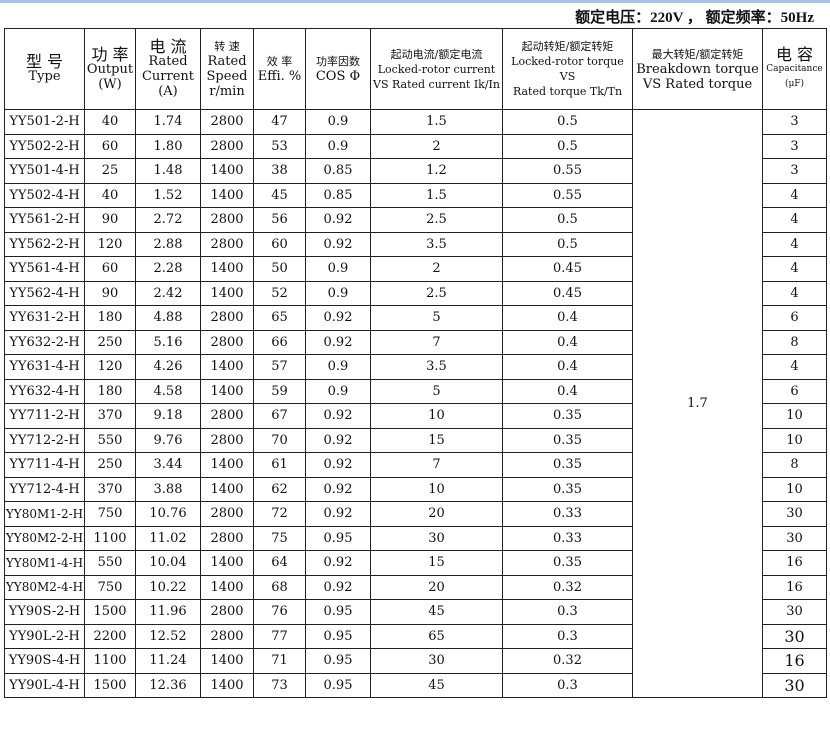 The image size is (830, 738). I want to click on header-line: Locked-rotor torque VS, so click(567, 69).